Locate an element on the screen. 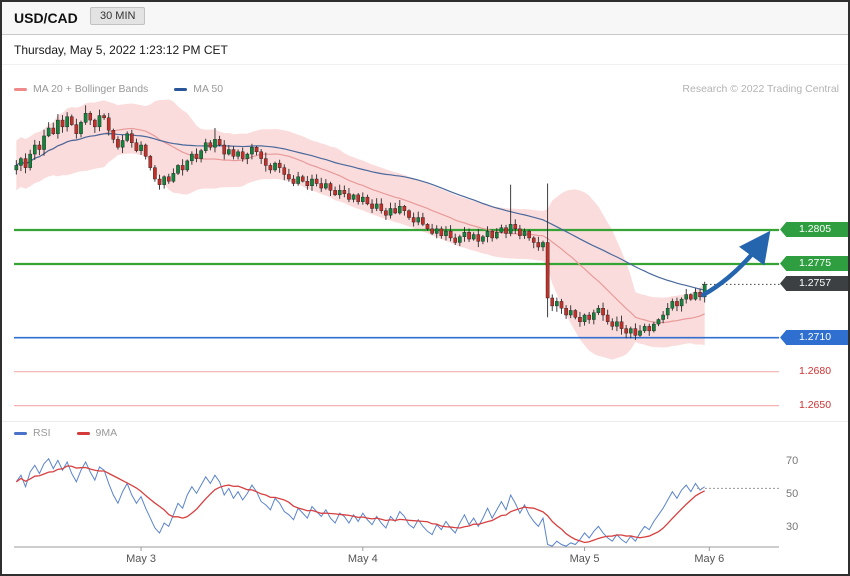 This screenshot has width=850, height=576. rsi-panel-lines is located at coordinates (360, 502).